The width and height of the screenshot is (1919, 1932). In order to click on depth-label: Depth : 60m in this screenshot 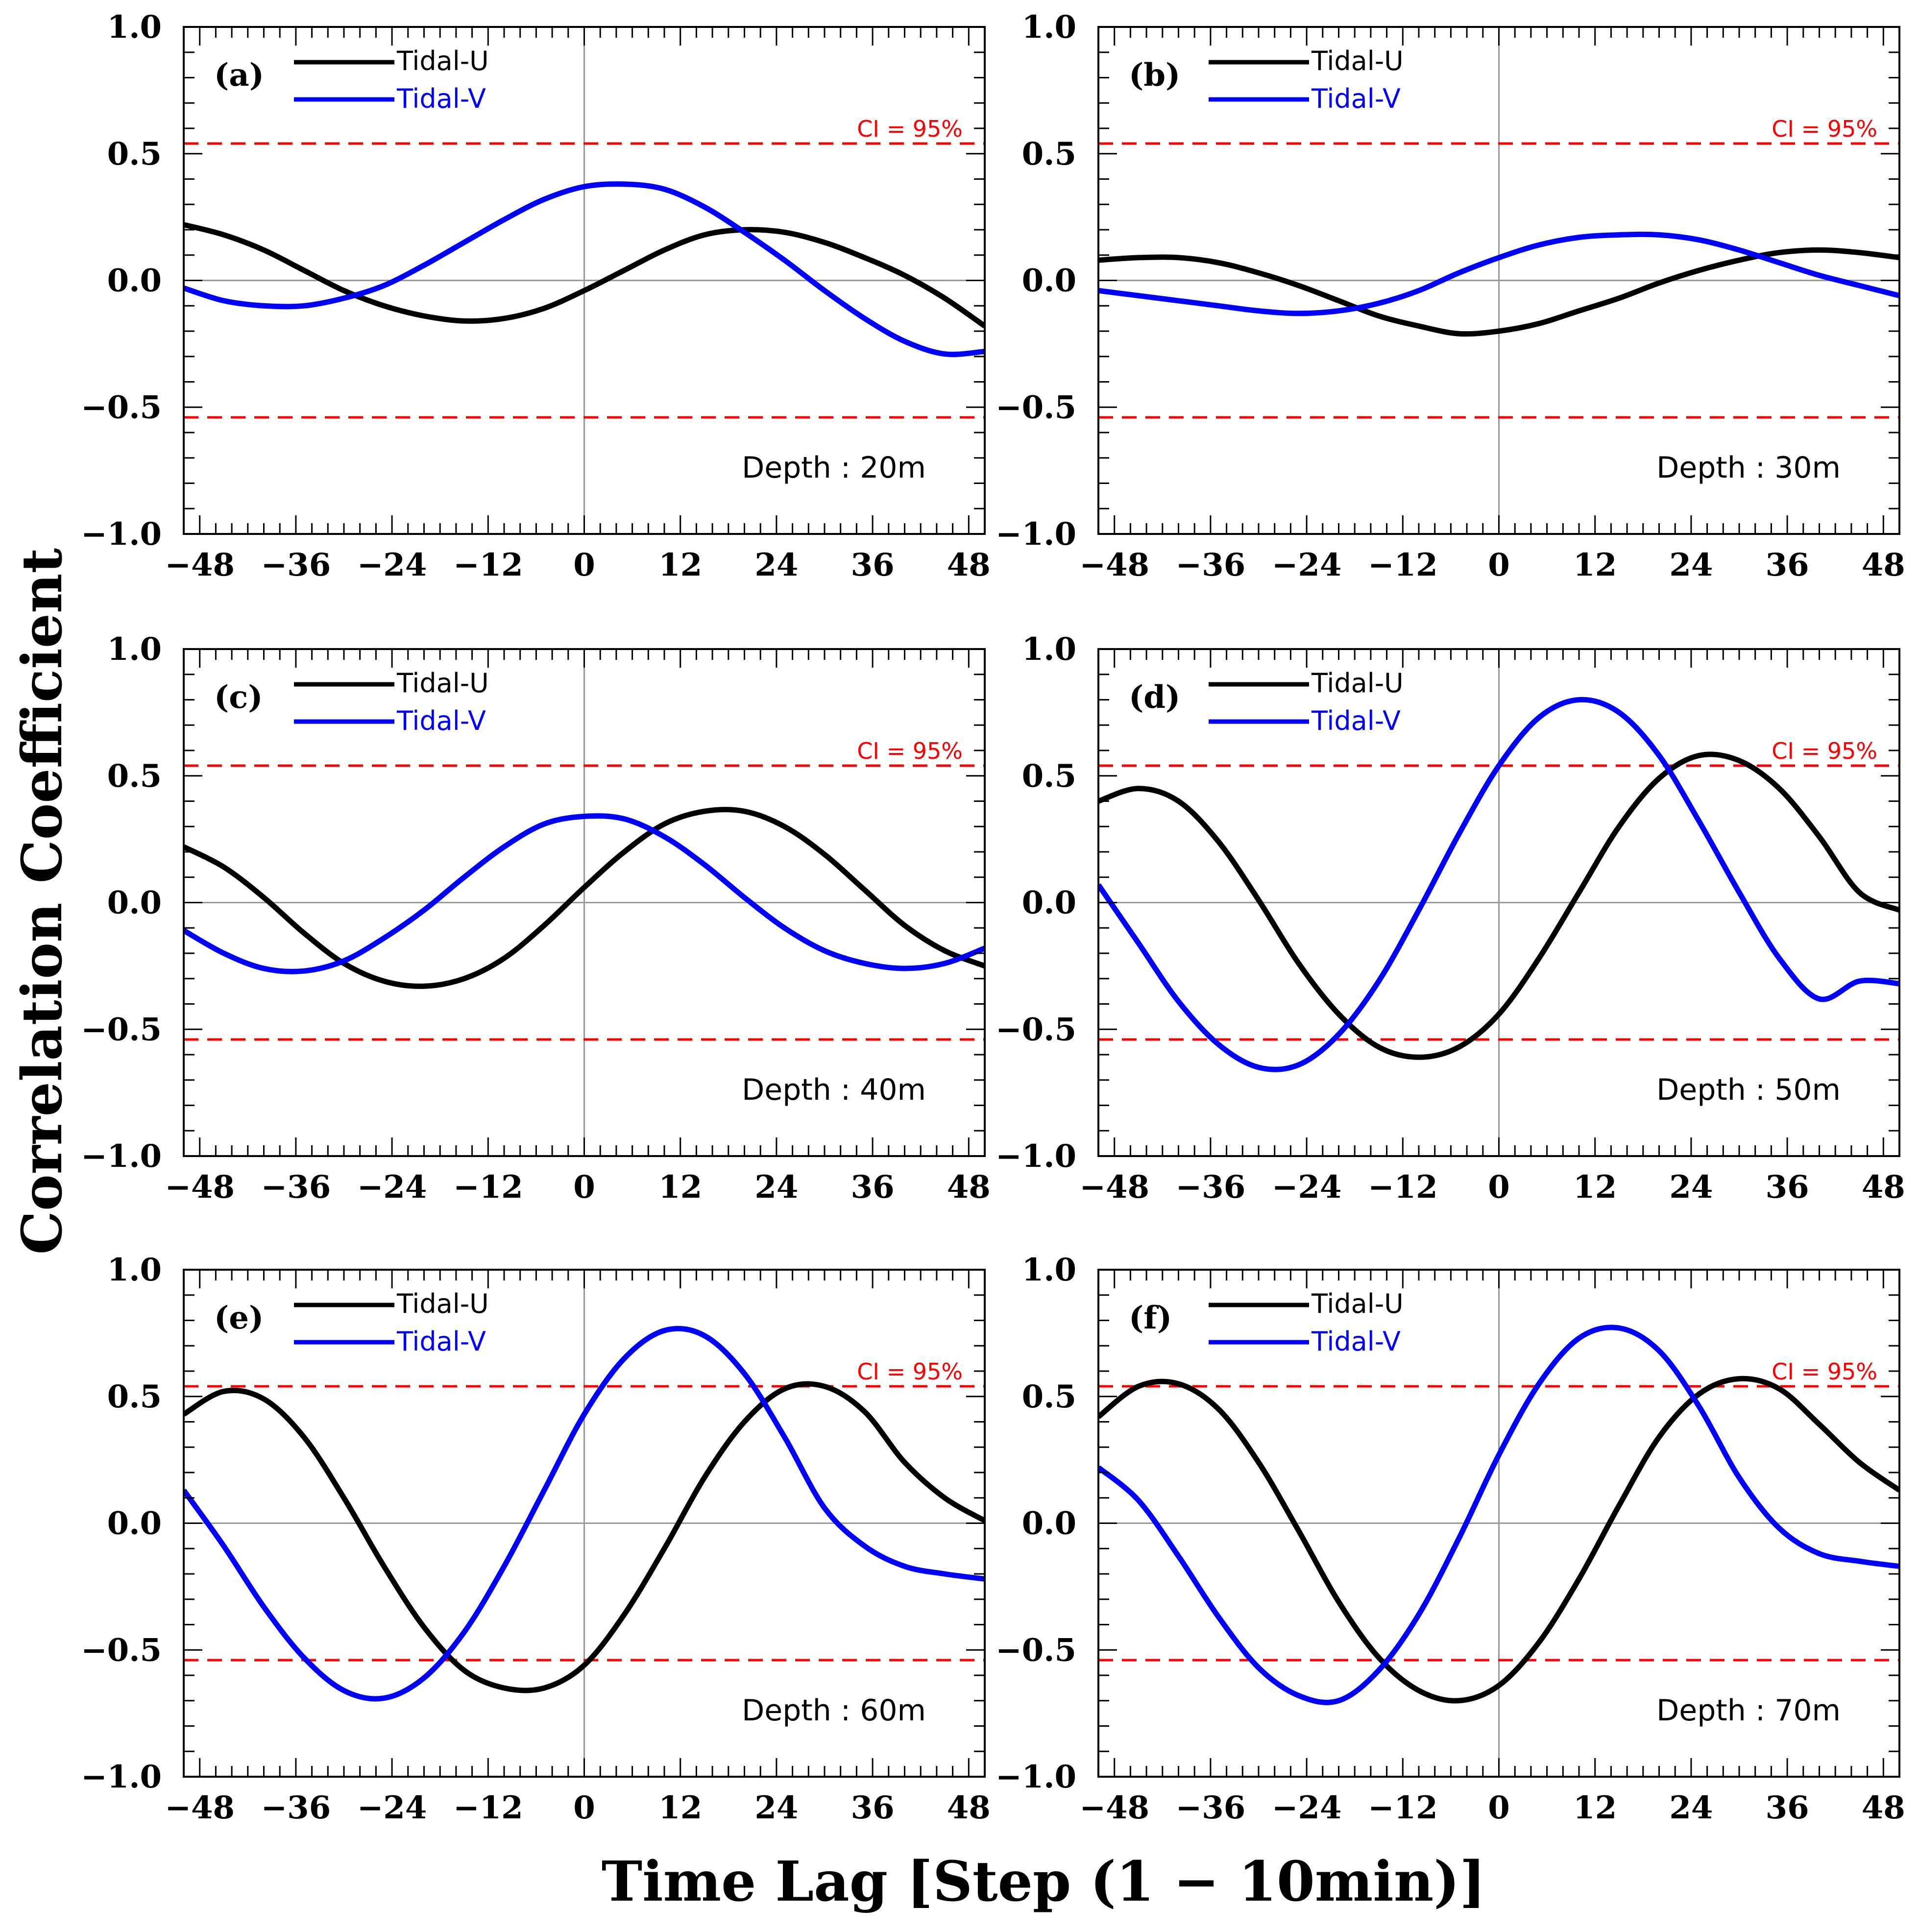, I will do `click(834, 1710)`.